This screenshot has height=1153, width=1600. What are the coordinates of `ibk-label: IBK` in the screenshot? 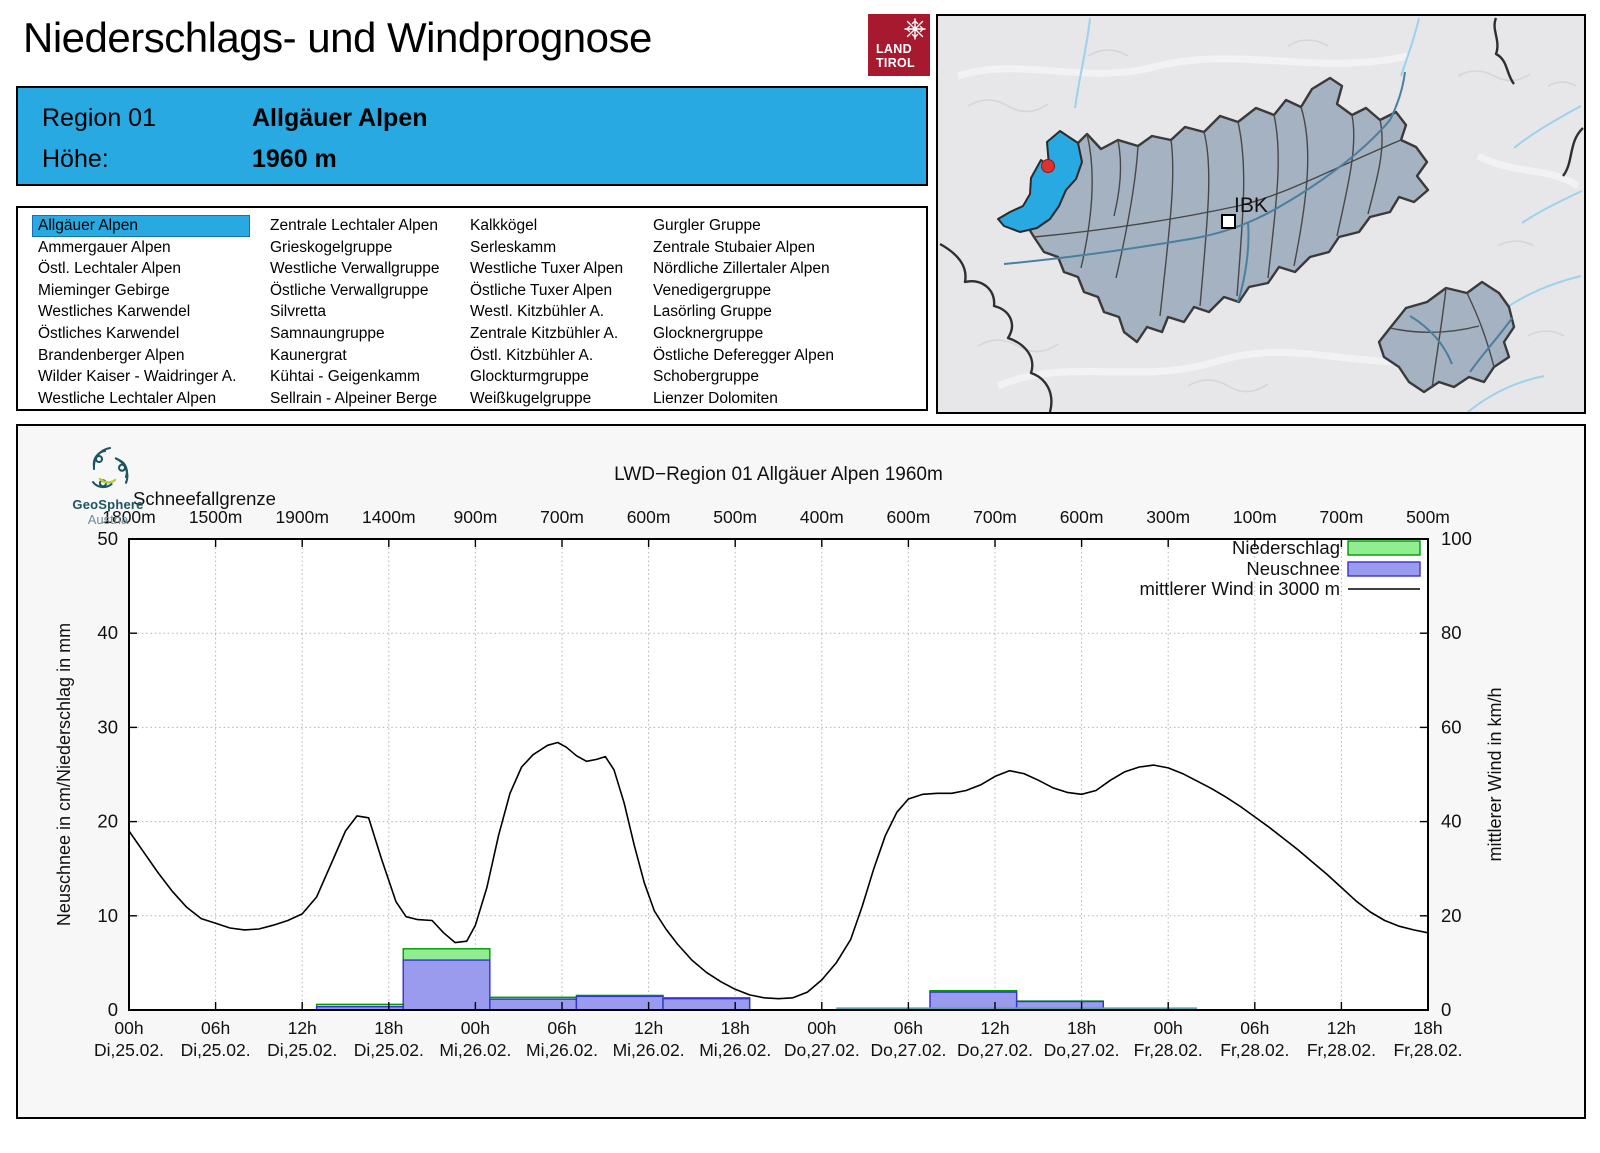 It's located at (1251, 205).